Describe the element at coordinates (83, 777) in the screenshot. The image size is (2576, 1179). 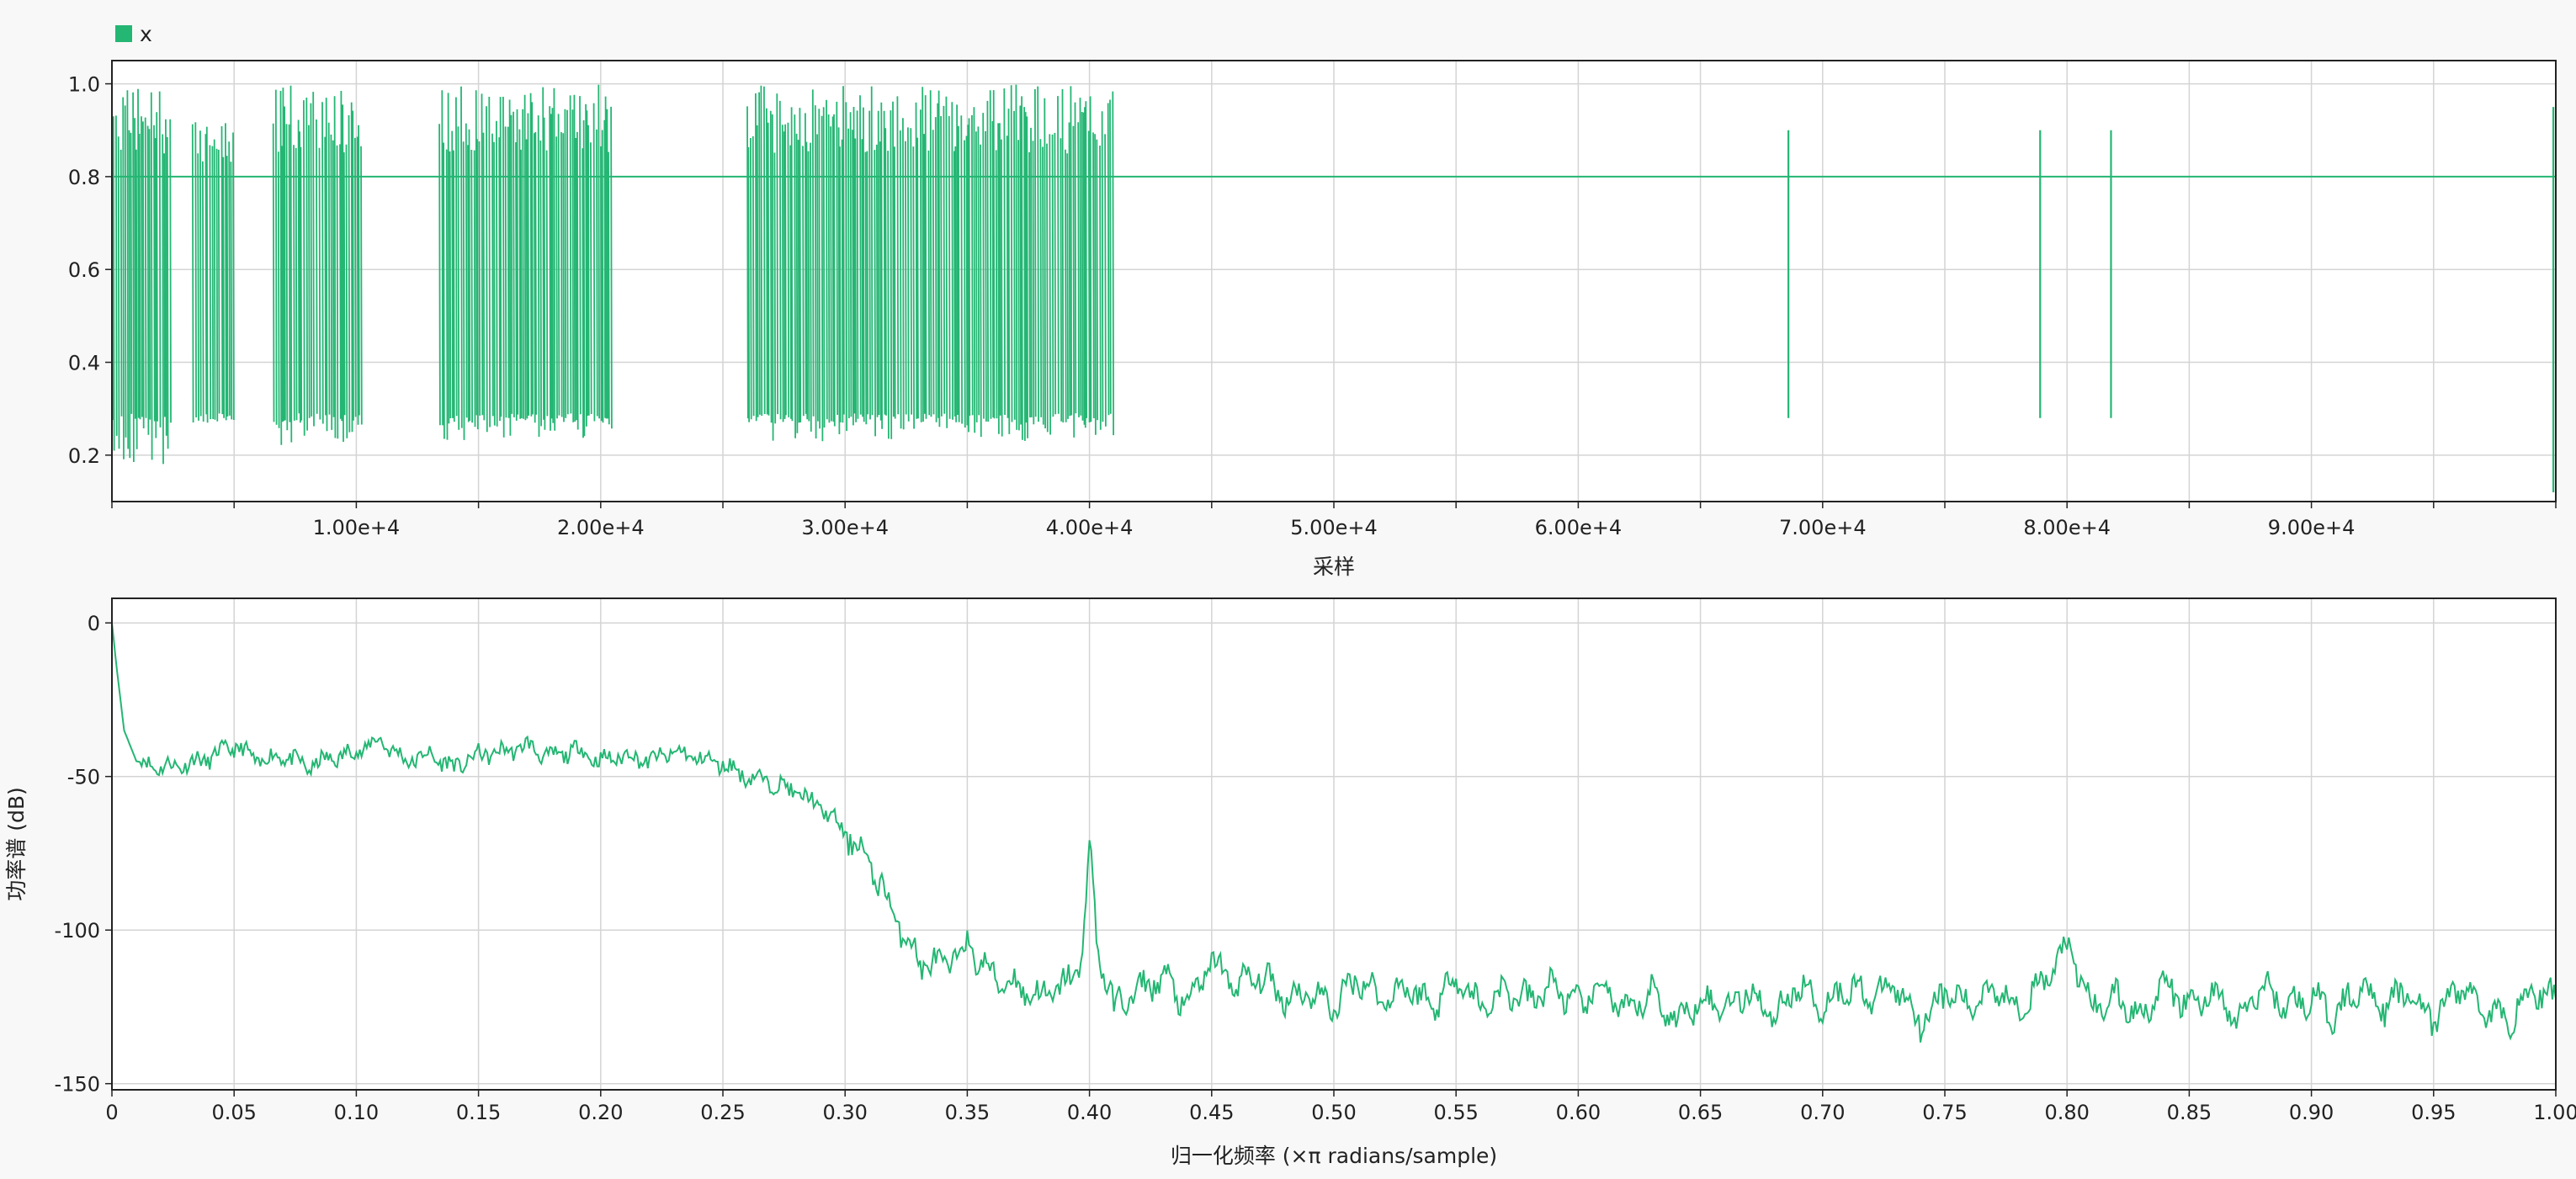
I see `y-tick-label: -50` at that location.